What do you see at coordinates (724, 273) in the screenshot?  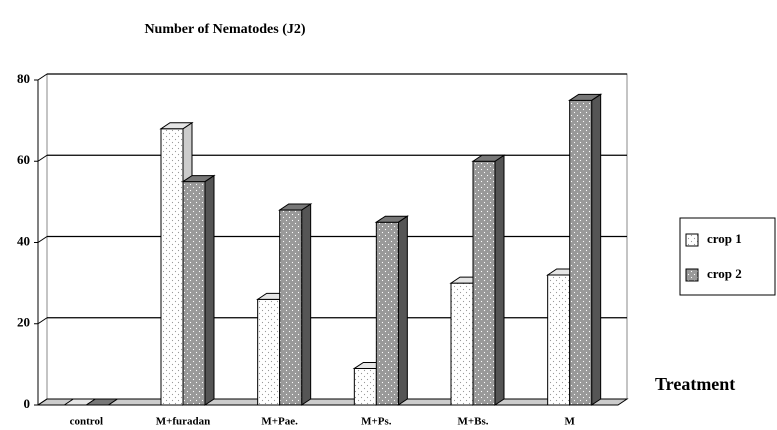 I see `legend-label: crop 2` at bounding box center [724, 273].